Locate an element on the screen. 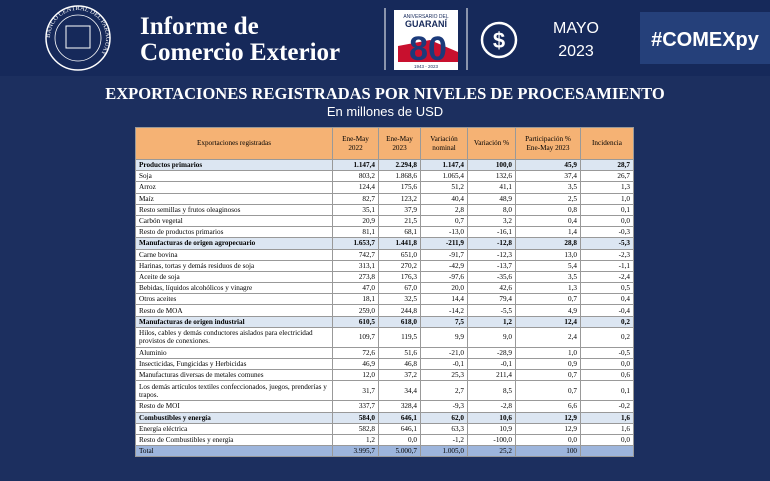  table-cell: 0,0 is located at coordinates (399, 440).